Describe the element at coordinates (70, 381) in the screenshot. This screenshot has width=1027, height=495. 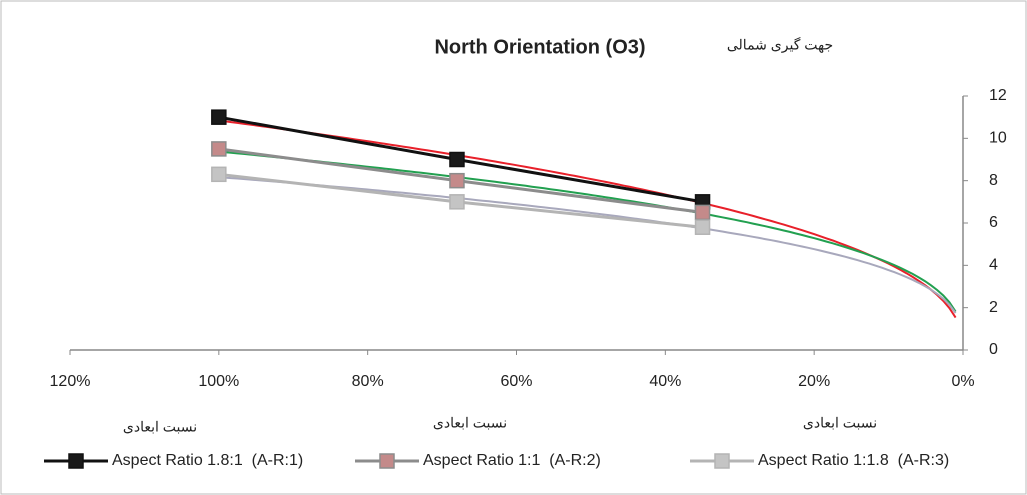
I see `x-tick-label: 120%` at that location.